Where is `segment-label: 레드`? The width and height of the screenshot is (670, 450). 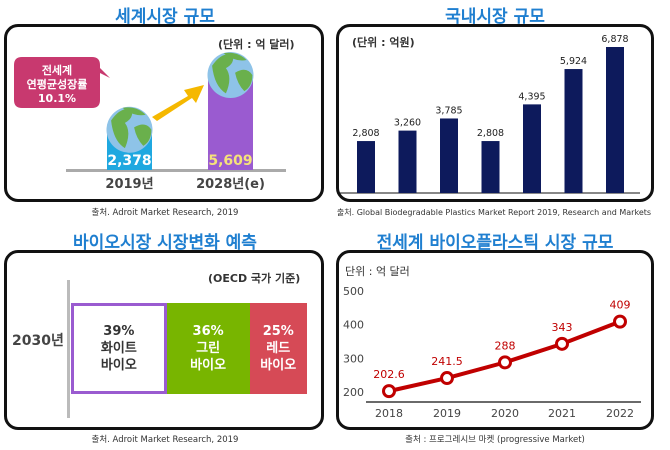 segment-label: 레드 is located at coordinates (278, 348).